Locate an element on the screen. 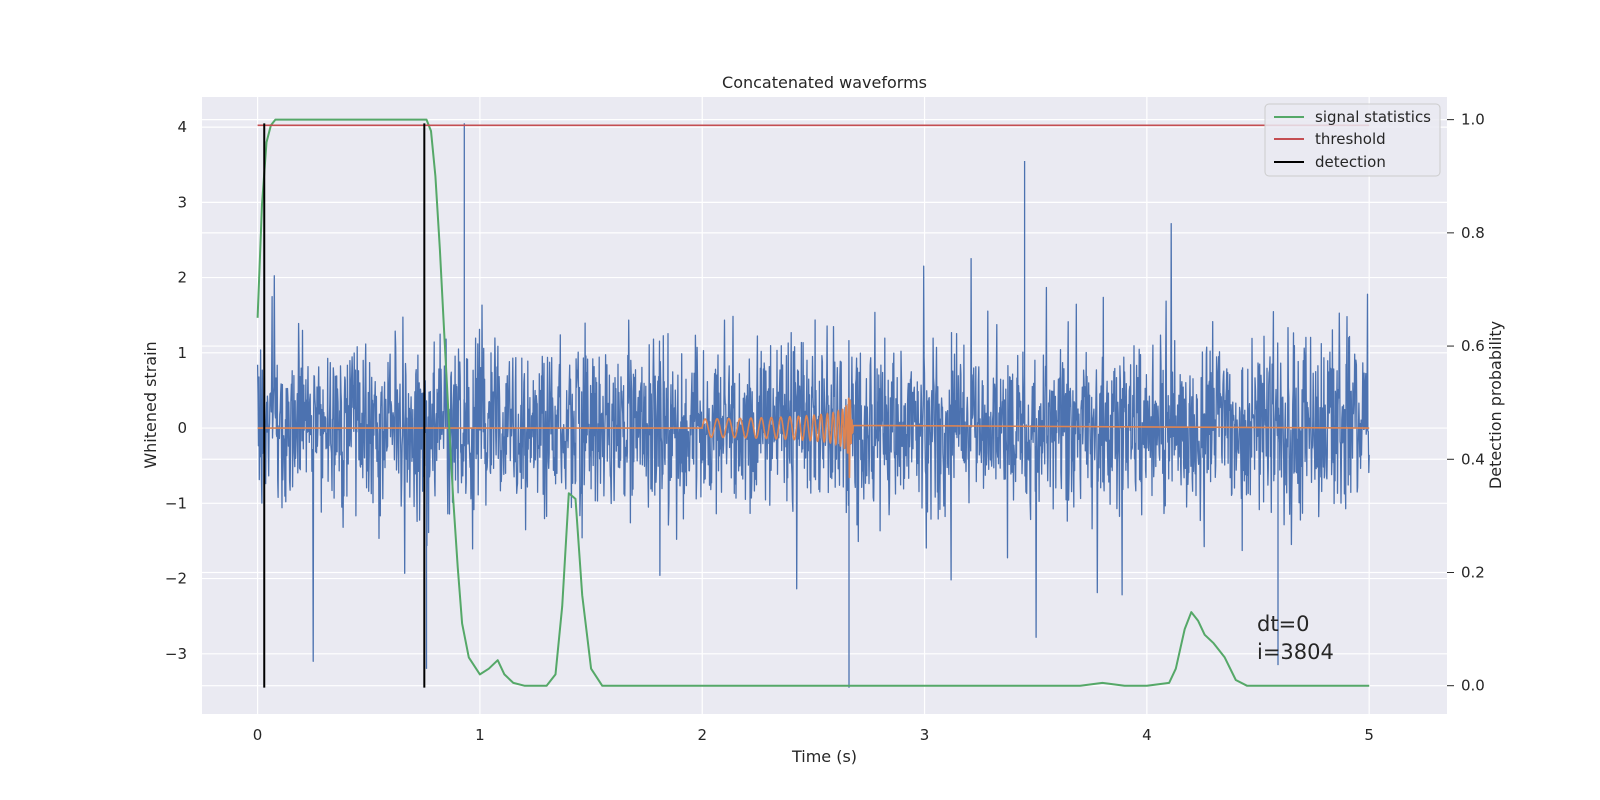 This screenshot has height=800, width=1600. x-tick-label: 2 is located at coordinates (702, 735).